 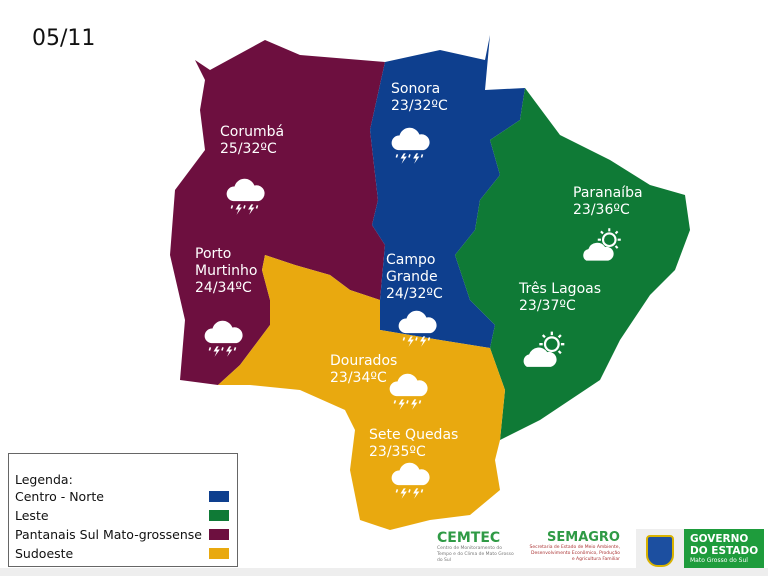 What do you see at coordinates (416, 89) in the screenshot?
I see `city-name: Sonora` at bounding box center [416, 89].